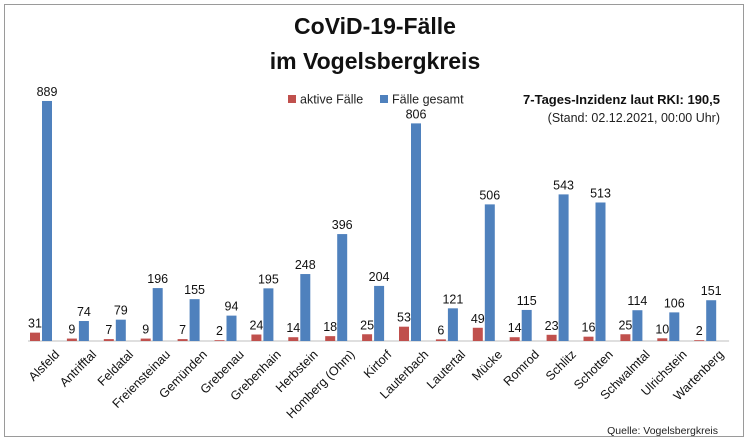 The width and height of the screenshot is (750, 443). Describe the element at coordinates (268, 279) in the screenshot. I see `value-label-total-6: 195` at that location.